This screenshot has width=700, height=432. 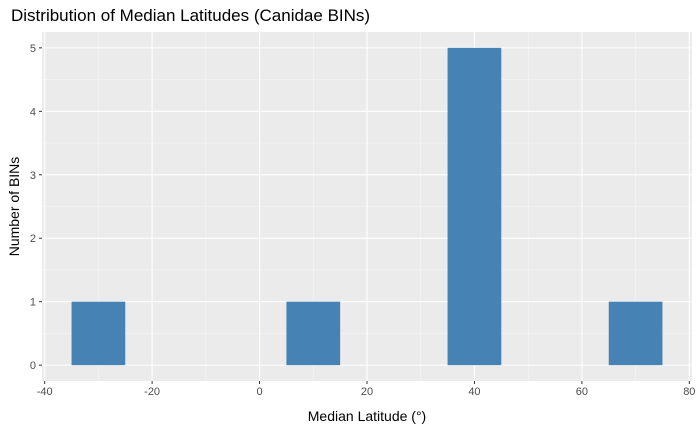 I want to click on x-axis-title: Median Latitude (°), so click(x=367, y=416).